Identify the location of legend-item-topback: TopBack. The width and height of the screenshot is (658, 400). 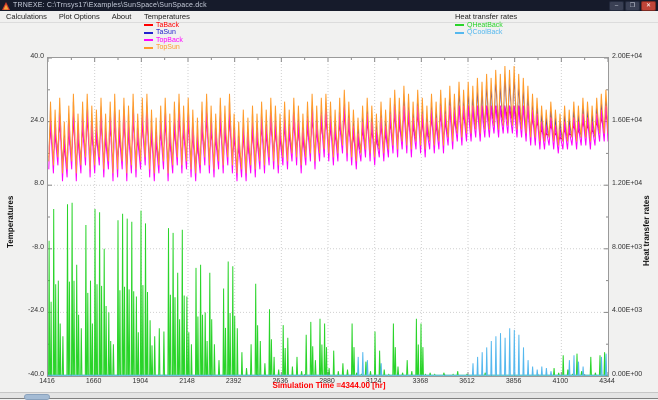
(167, 41).